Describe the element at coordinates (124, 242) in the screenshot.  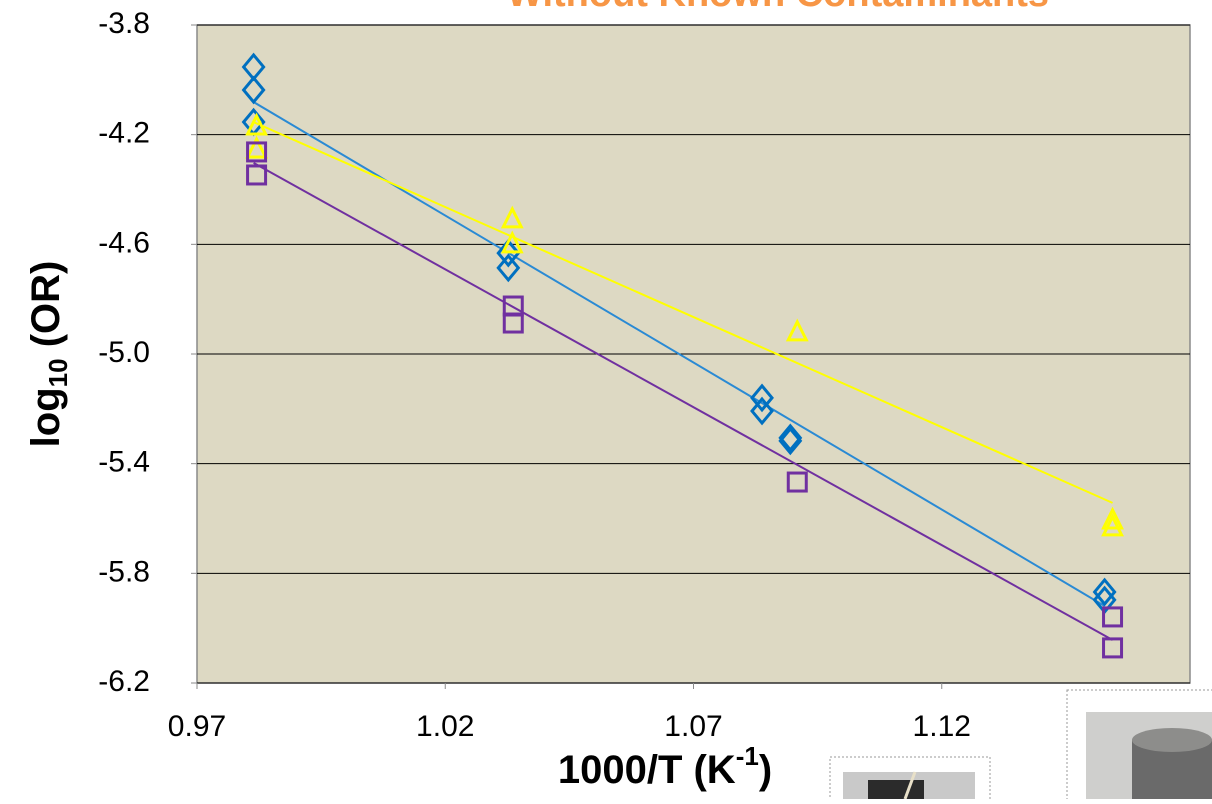
I see `y-tick-label: -4.6` at that location.